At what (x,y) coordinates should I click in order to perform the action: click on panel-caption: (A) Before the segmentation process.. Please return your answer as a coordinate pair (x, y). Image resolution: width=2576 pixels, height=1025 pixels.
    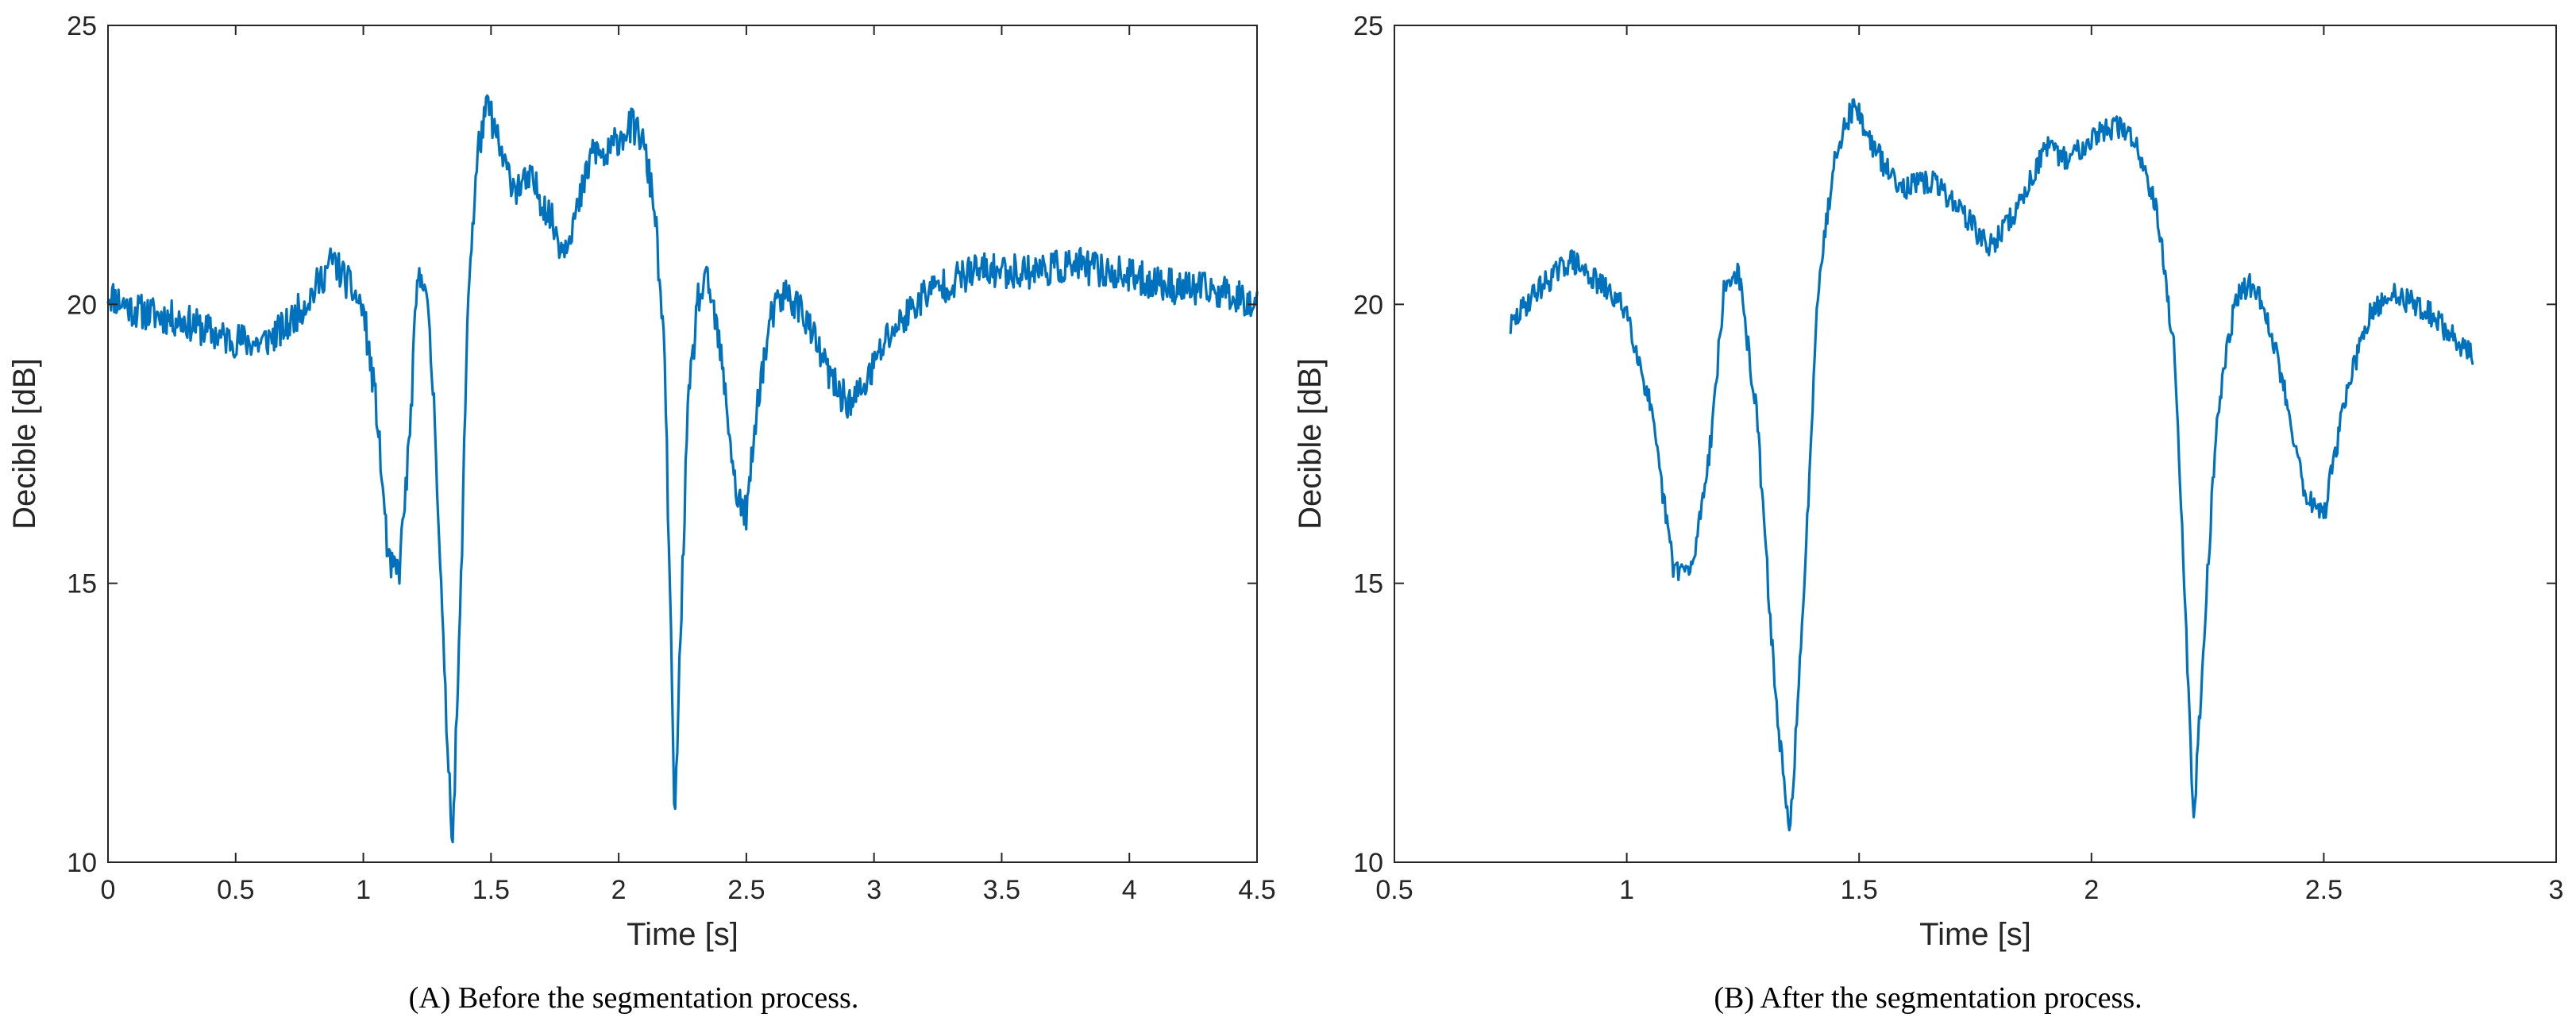
    Looking at the image, I should click on (634, 998).